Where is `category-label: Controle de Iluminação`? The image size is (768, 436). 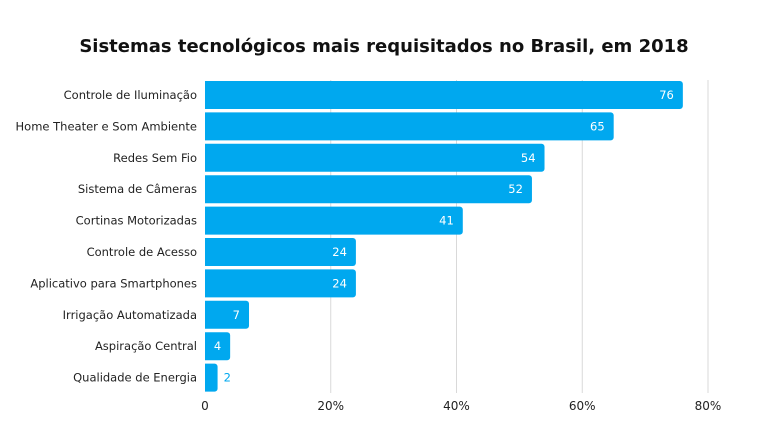 category-label: Controle de Iluminação is located at coordinates (130, 95).